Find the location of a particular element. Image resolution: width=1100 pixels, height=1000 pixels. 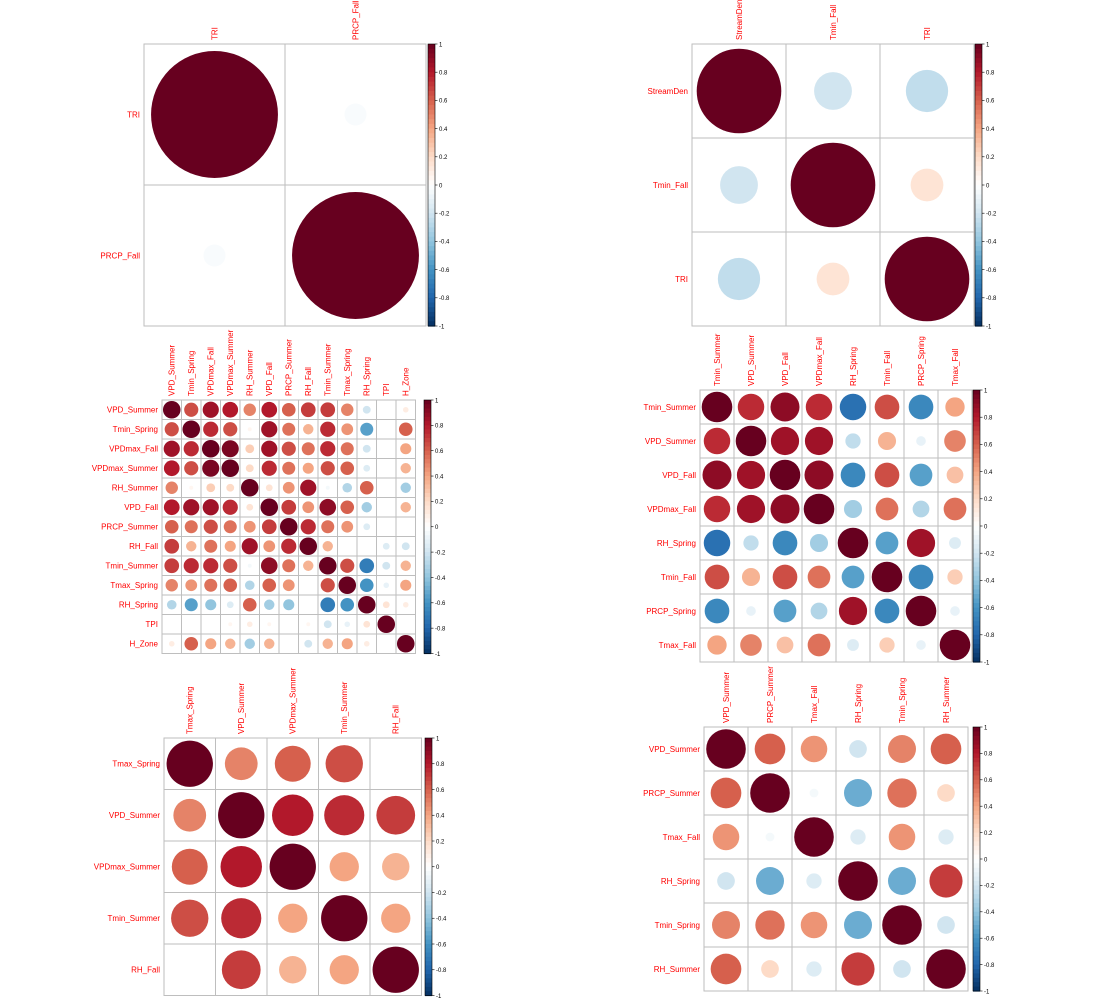

column-label: VPD_Fall is located at coordinates (269, 379).